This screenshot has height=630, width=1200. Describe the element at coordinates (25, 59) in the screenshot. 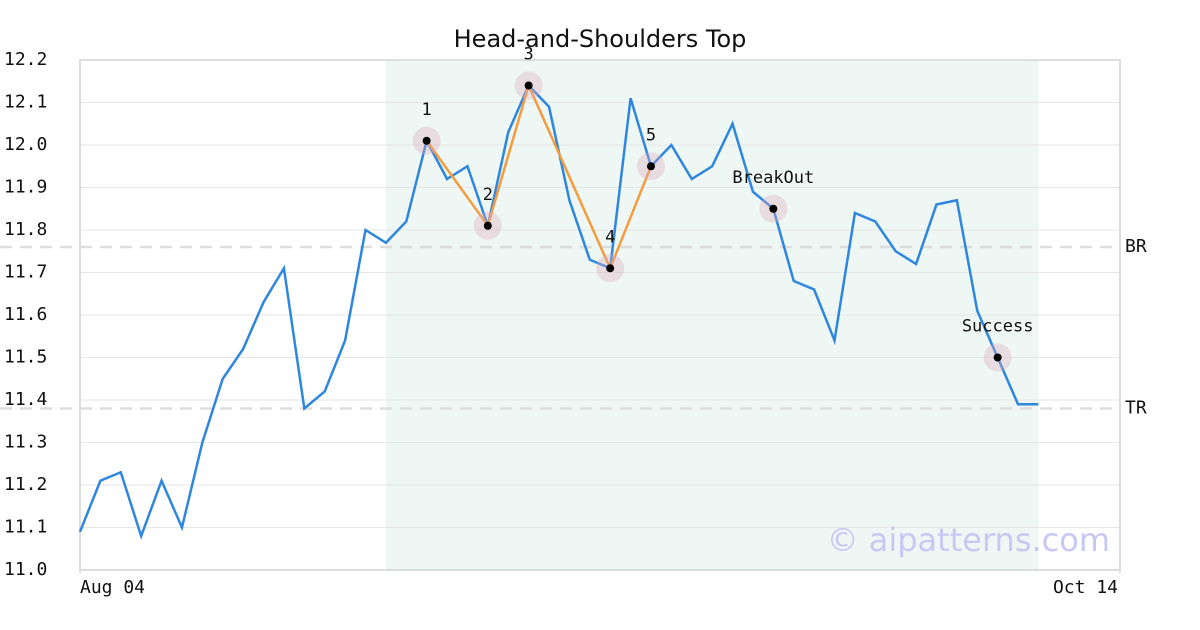

I see `y-tick-label: 12.2` at that location.